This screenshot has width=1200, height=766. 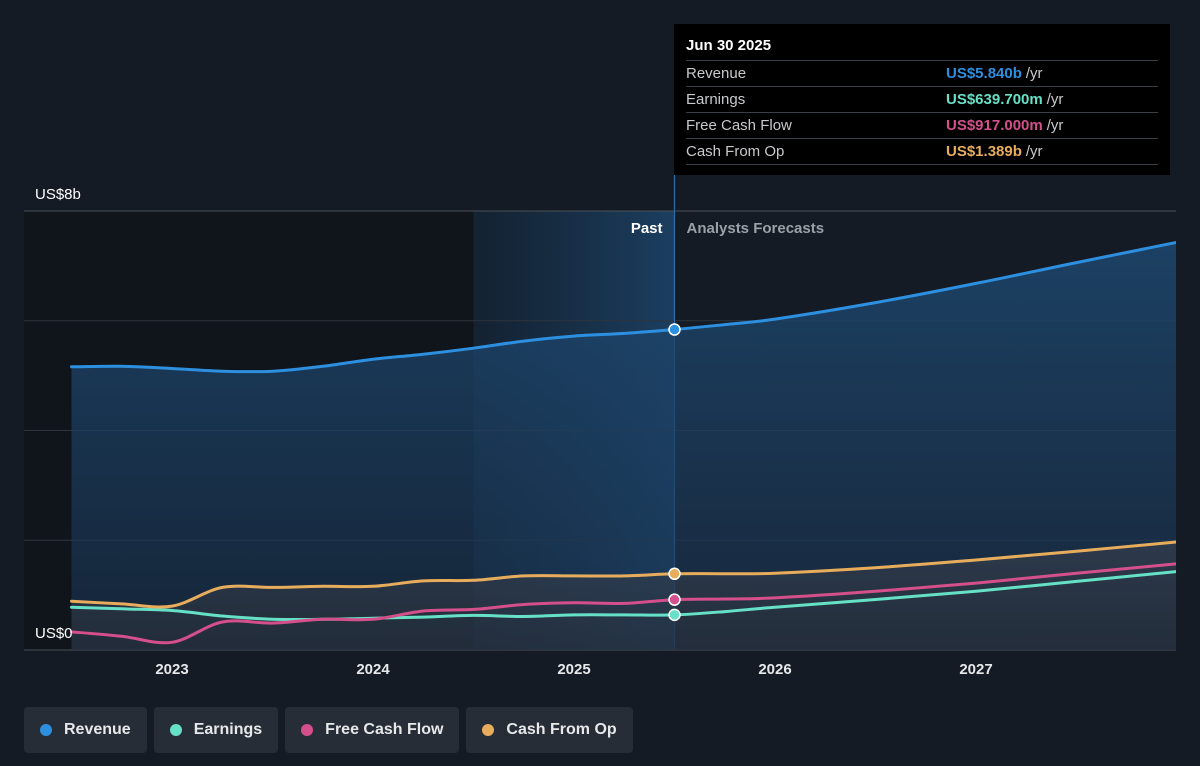 I want to click on legend-item-free-cash-flow: Free Cash Flow, so click(x=372, y=730).